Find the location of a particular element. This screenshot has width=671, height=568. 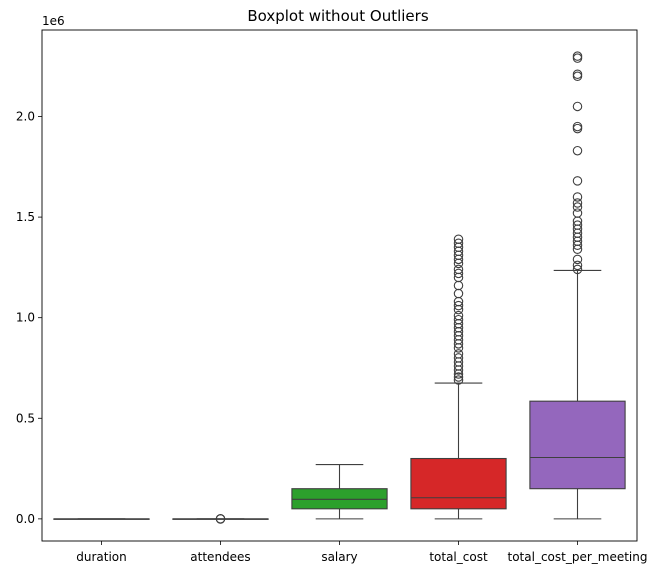

box-total_cost is located at coordinates (458, 377).